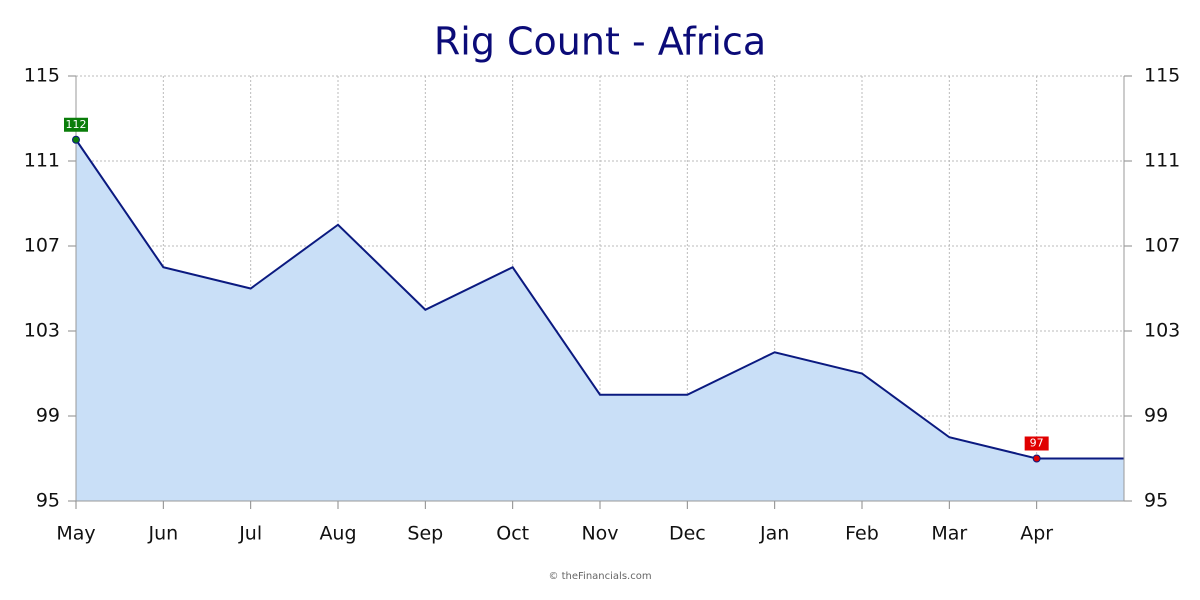  I want to click on x-tick-label: Oct, so click(512, 534).